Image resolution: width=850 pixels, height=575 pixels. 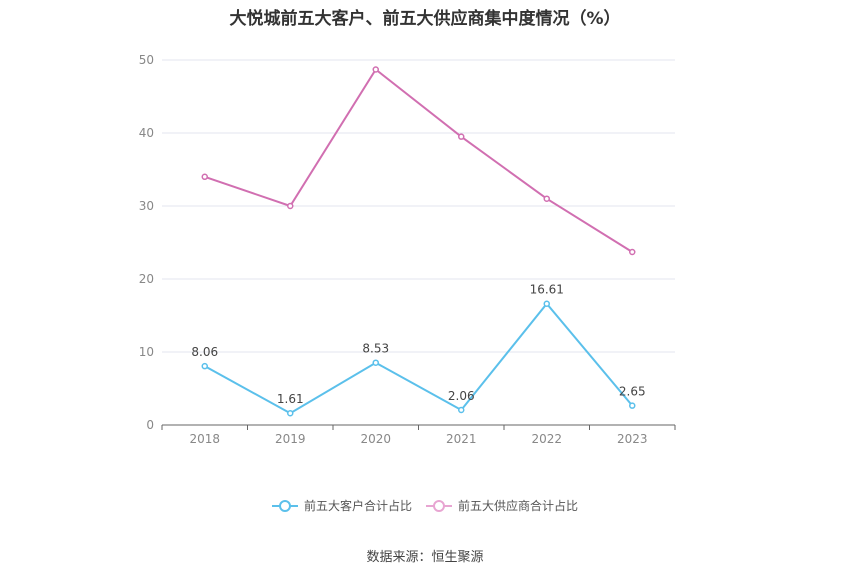 I want to click on data-label: 2.06, so click(x=461, y=396).